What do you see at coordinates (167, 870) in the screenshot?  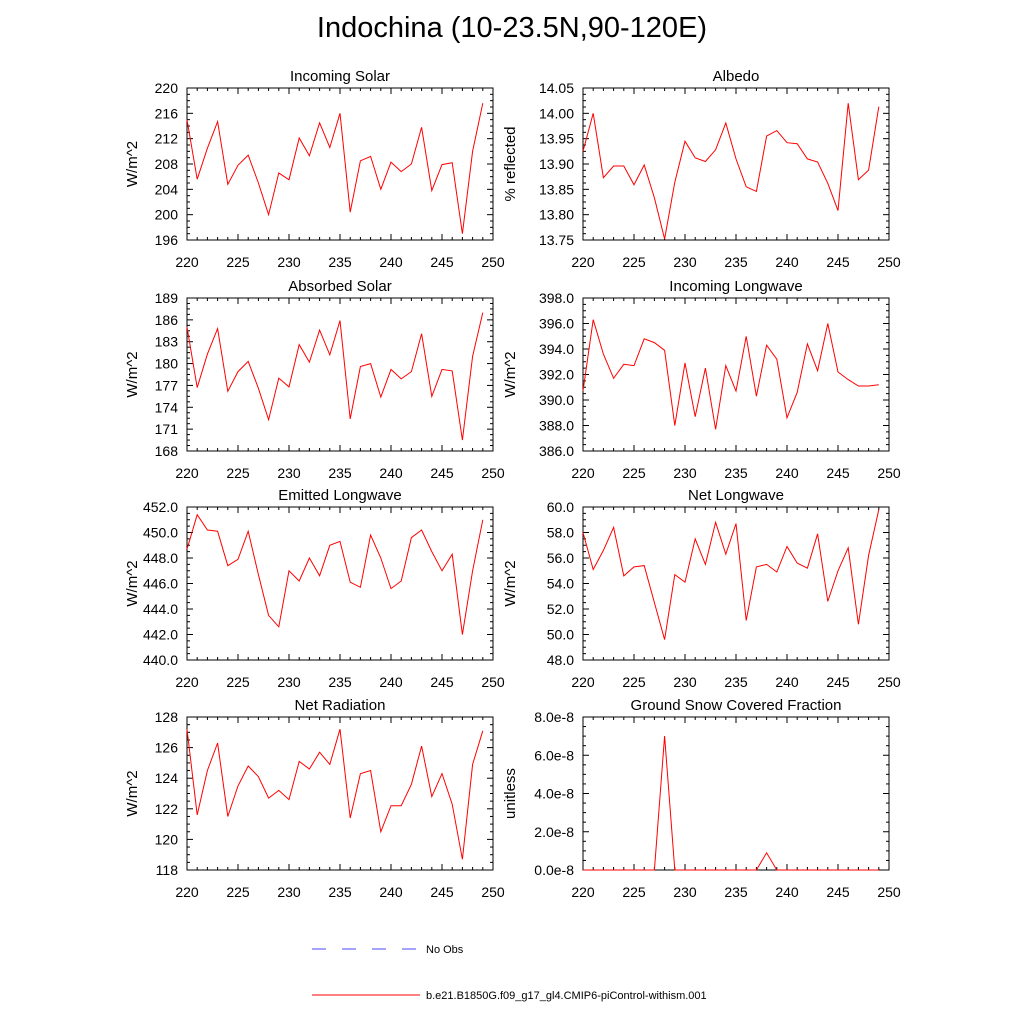 I see `y-tick-label: 118` at bounding box center [167, 870].